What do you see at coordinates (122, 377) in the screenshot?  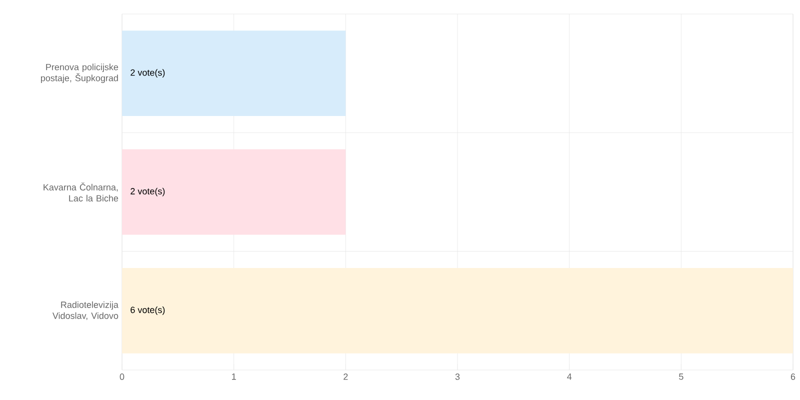 I see `x-tick-label: 0` at bounding box center [122, 377].